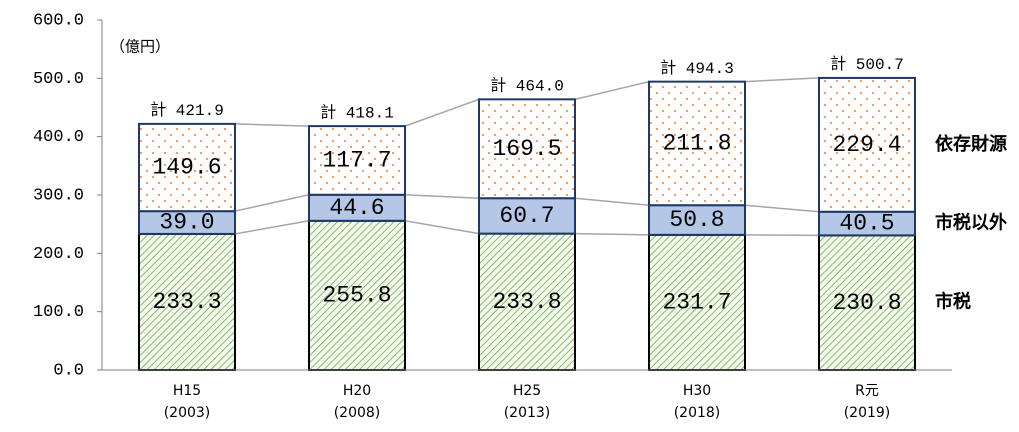 The image size is (1019, 432). I want to click on x-tick-label: (2003), so click(187, 413).